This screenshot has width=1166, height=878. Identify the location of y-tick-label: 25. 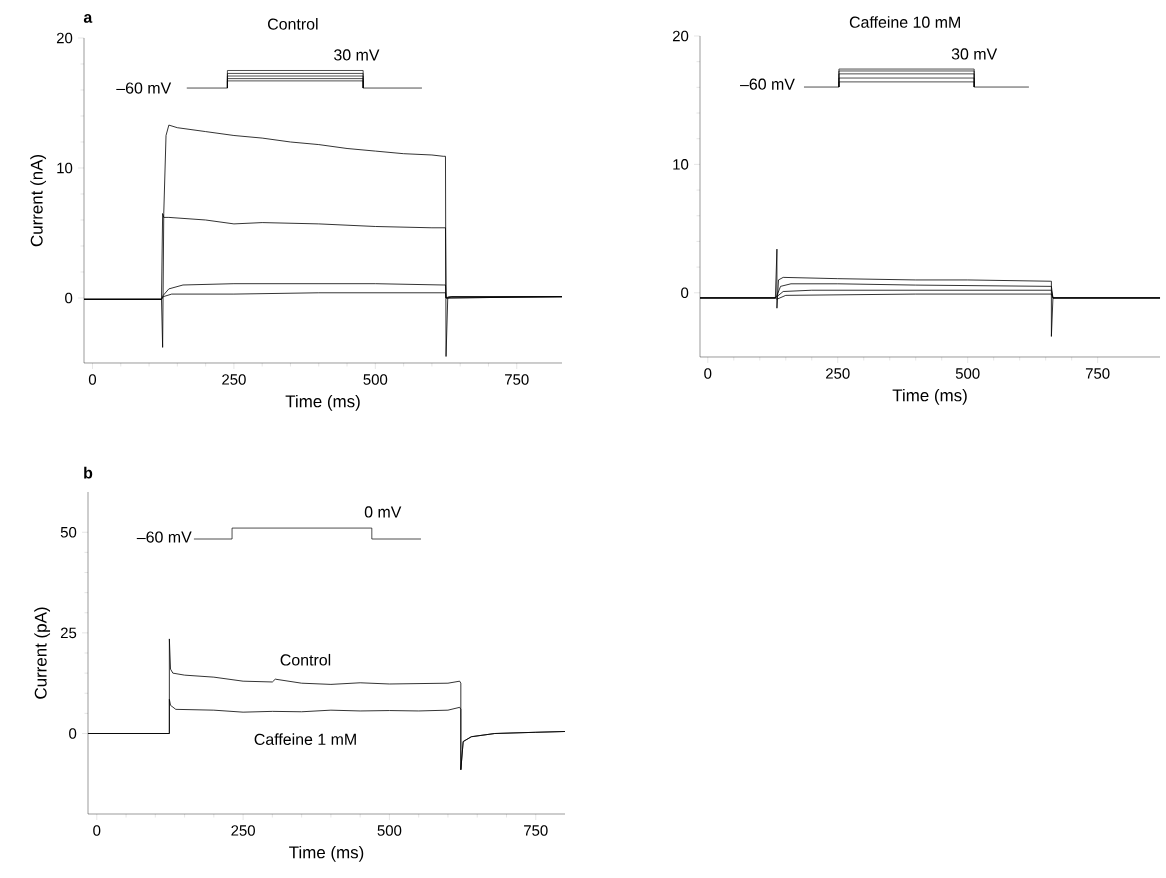
(68, 633).